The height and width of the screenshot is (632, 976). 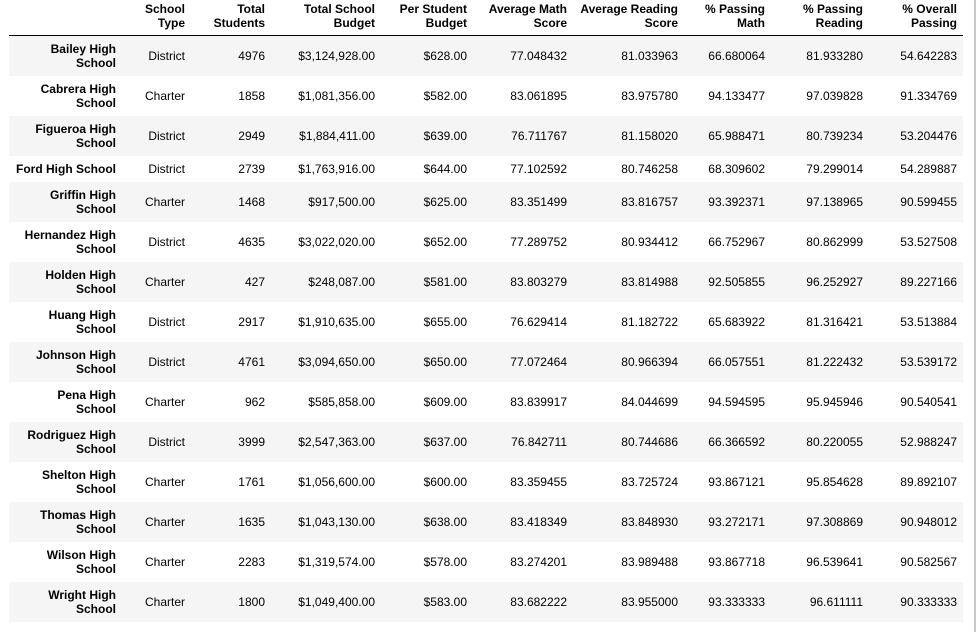 I want to click on table-cell: 81.158020, so click(x=649, y=136).